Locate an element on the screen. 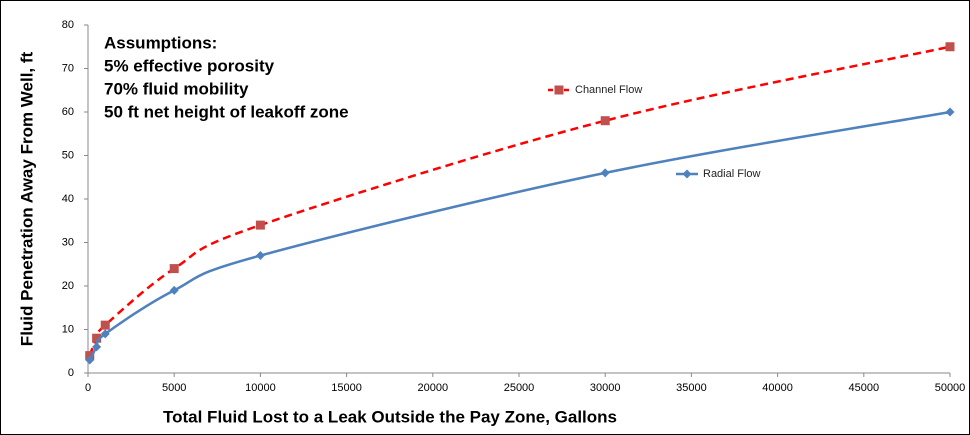  y-tick-label: 40 is located at coordinates (68, 199).